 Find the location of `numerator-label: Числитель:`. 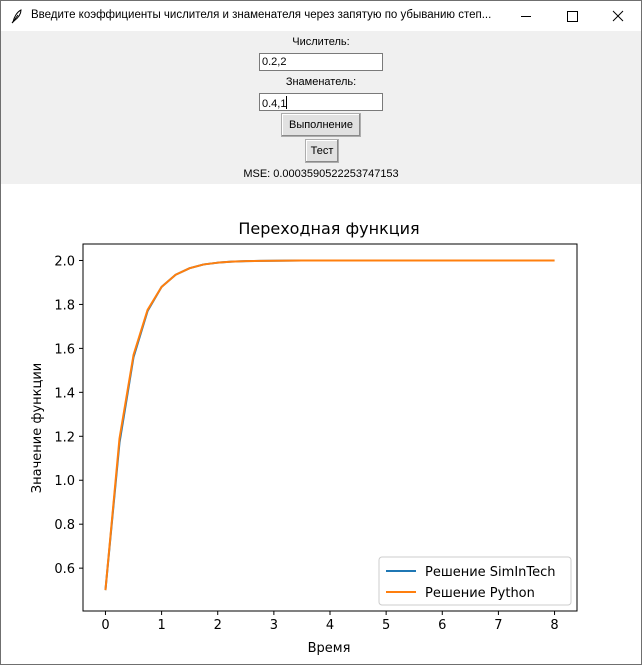

numerator-label: Числитель: is located at coordinates (321, 42).